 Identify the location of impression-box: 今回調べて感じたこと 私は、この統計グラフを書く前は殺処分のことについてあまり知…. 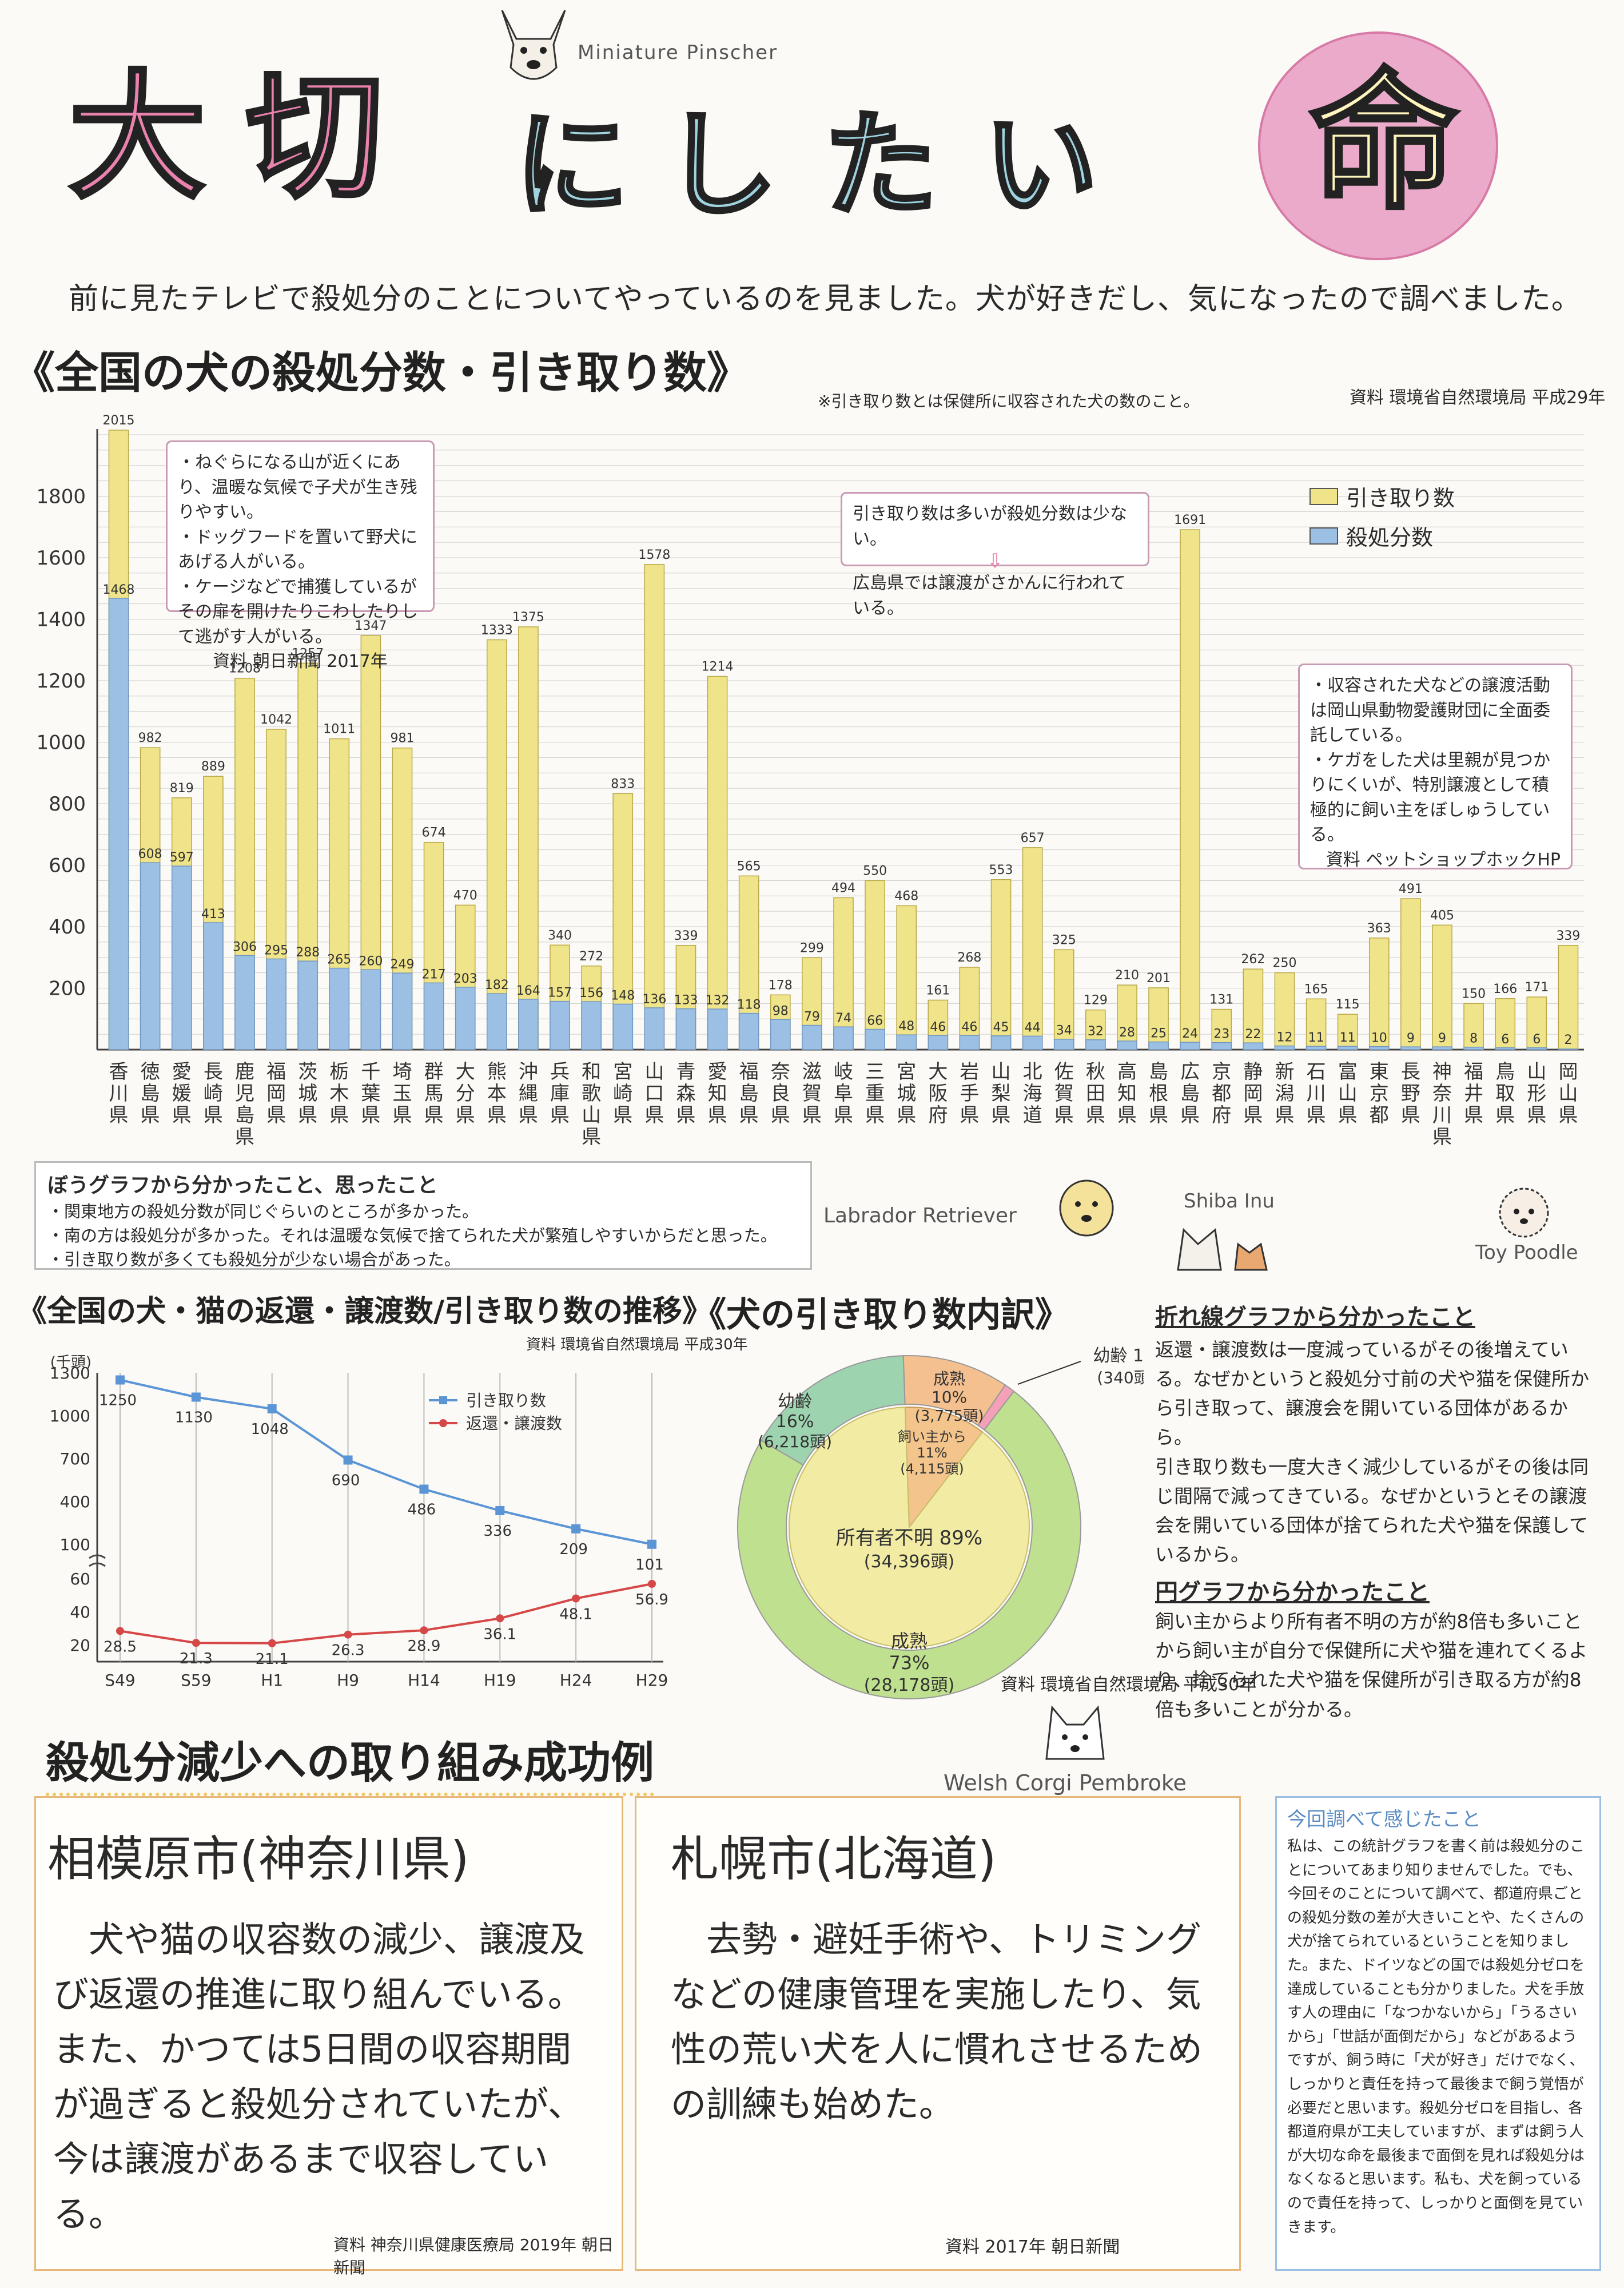
(1438, 2033).